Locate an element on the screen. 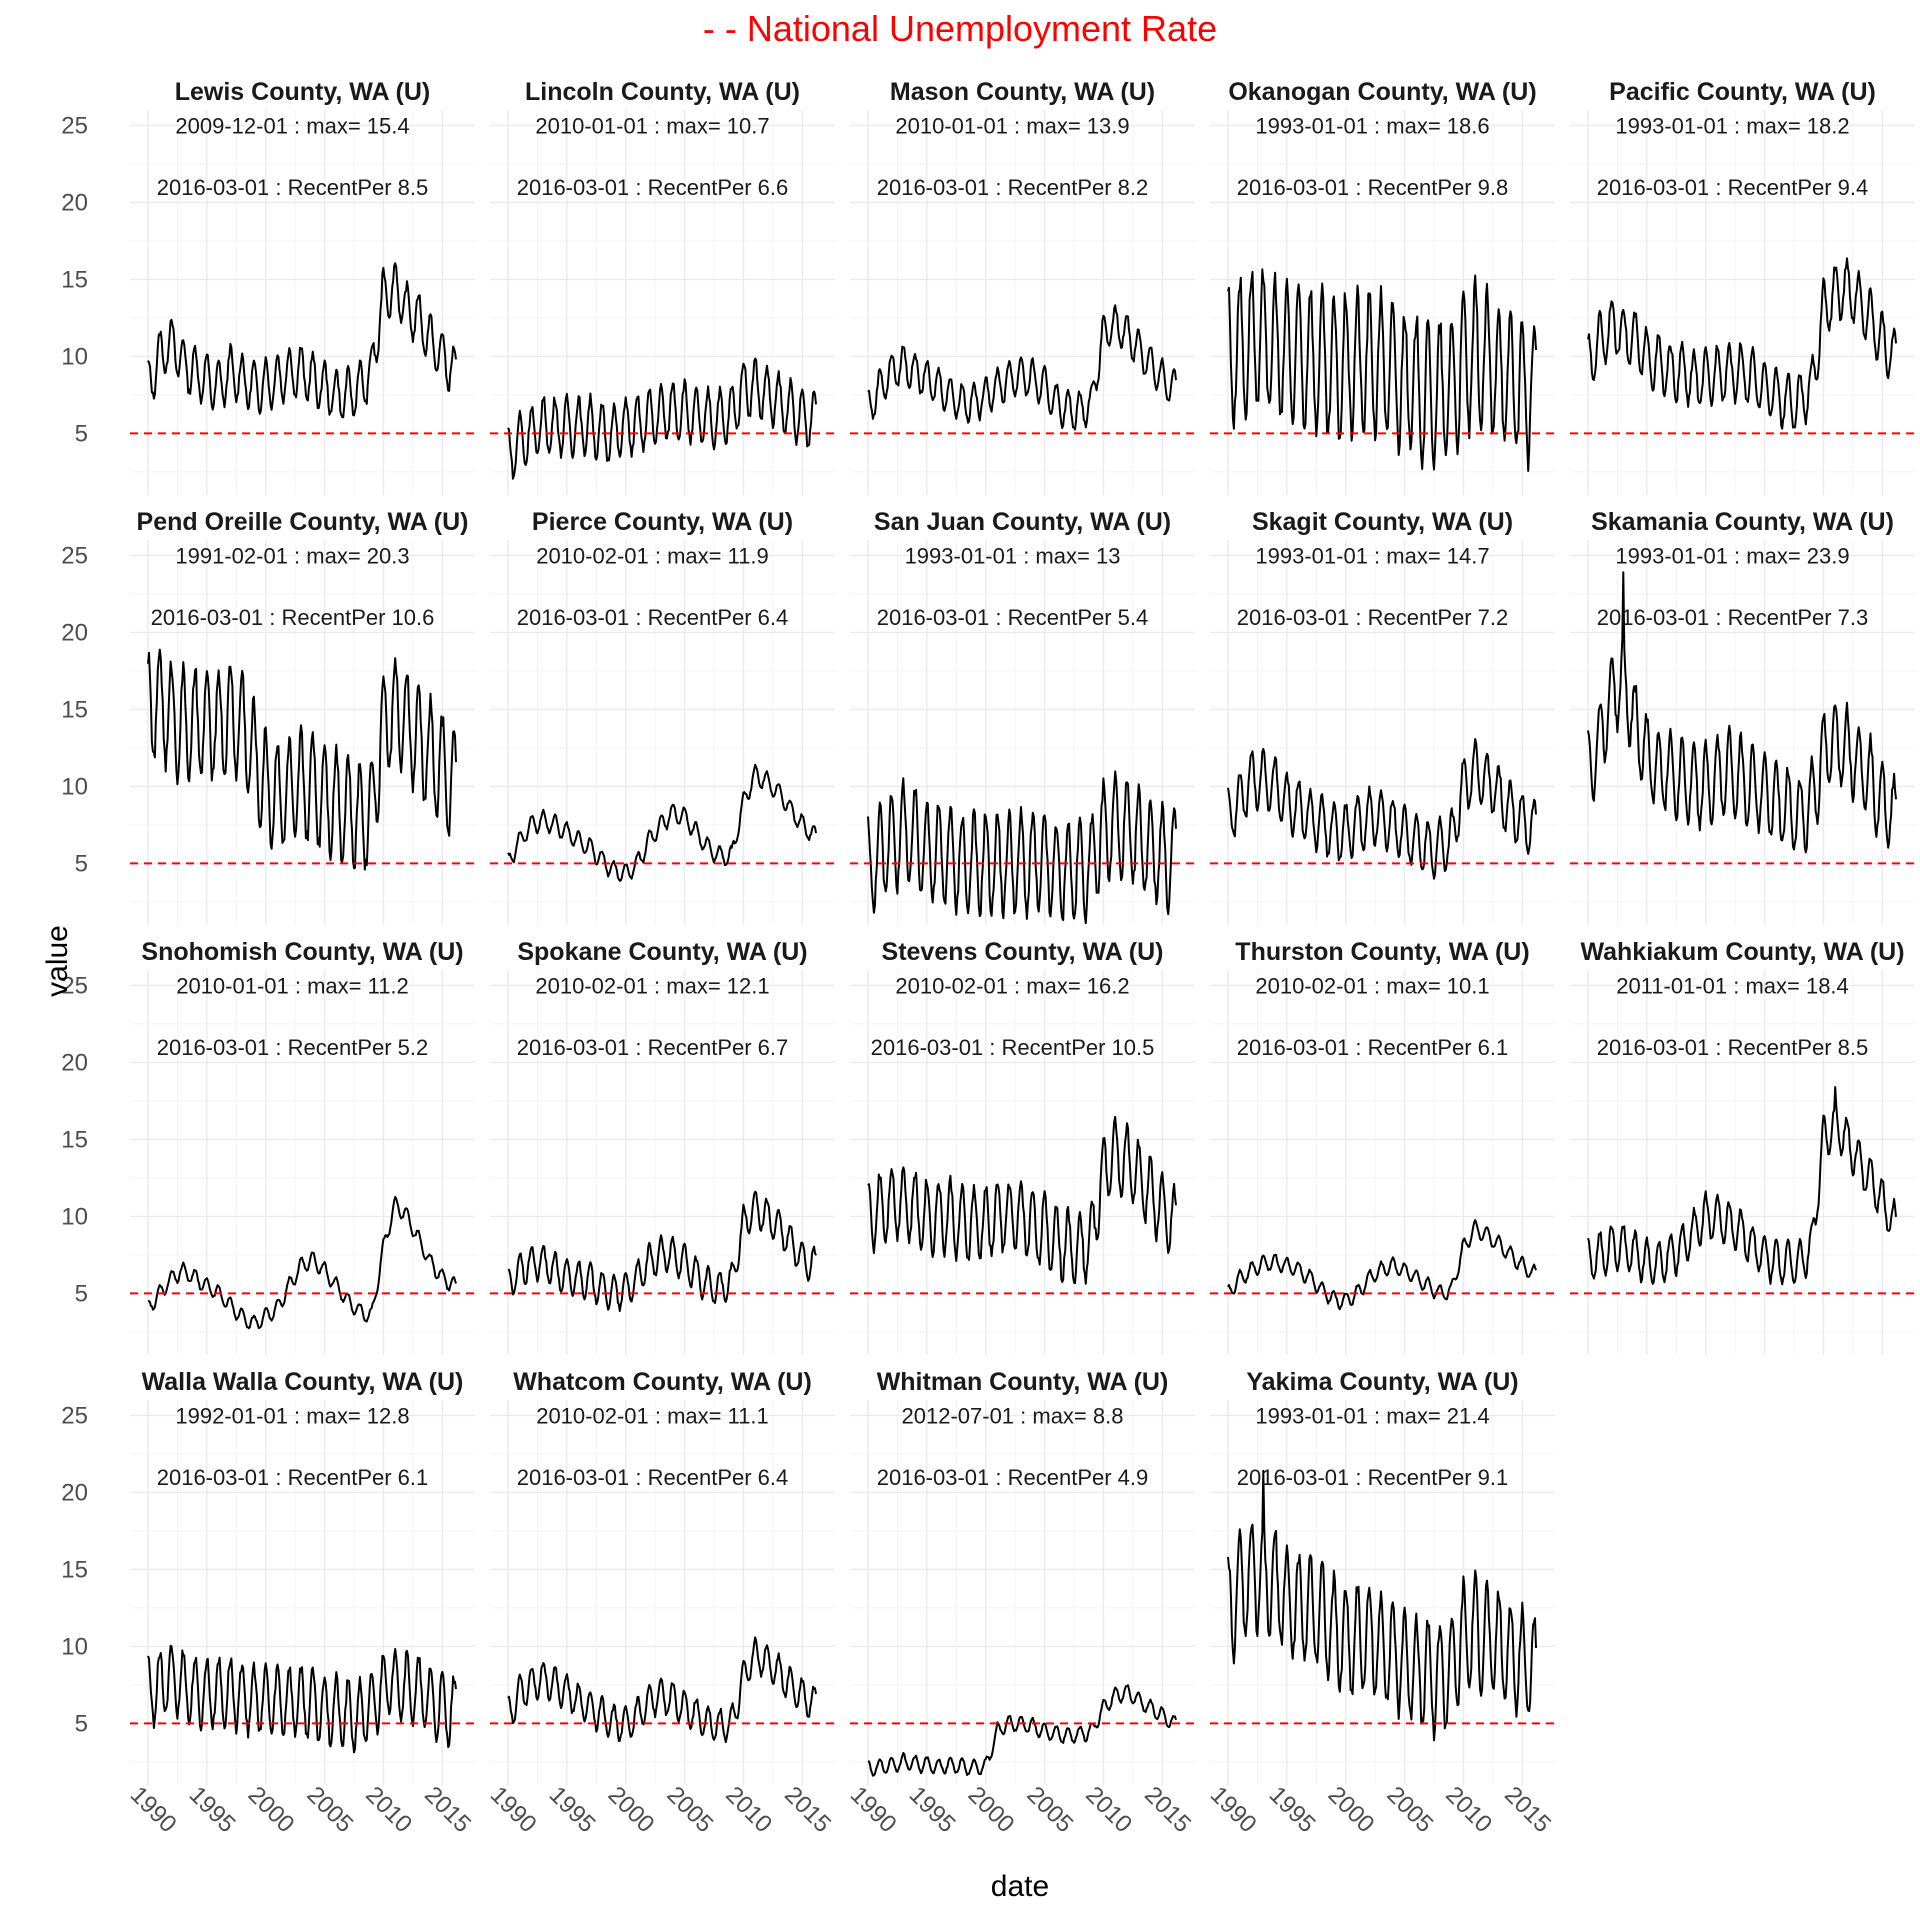 This screenshot has width=1920, height=1920. recent-annotation: 2016-03-01 : RecentPer 10.6 is located at coordinates (293, 617).